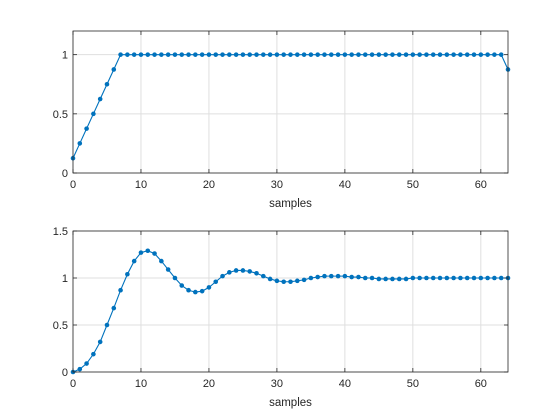 The image size is (560, 420). Describe the element at coordinates (60, 232) in the screenshot. I see `y-tick-label: 1.5` at that location.